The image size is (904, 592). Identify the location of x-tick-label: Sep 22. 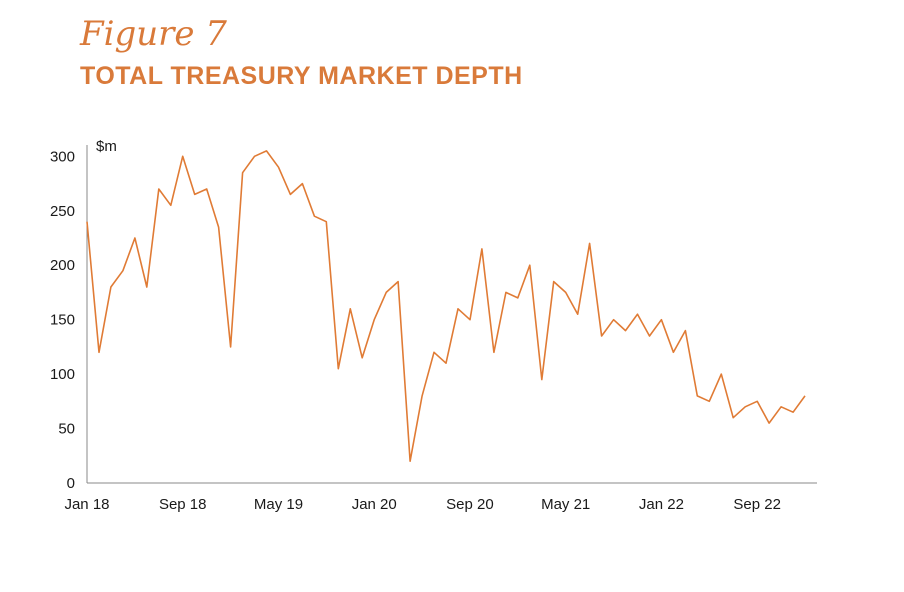
(757, 504).